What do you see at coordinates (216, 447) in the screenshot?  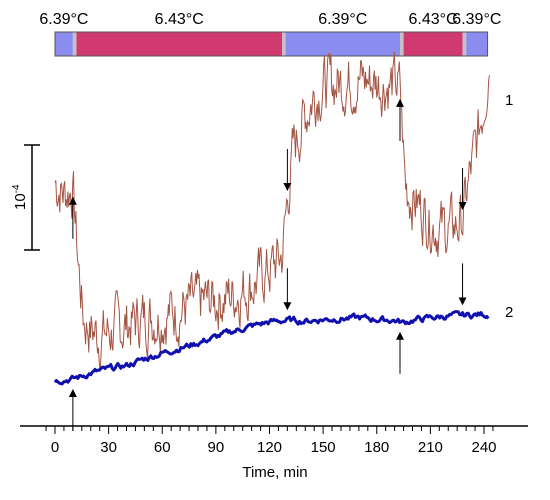 I see `x-tick-label: 90` at bounding box center [216, 447].